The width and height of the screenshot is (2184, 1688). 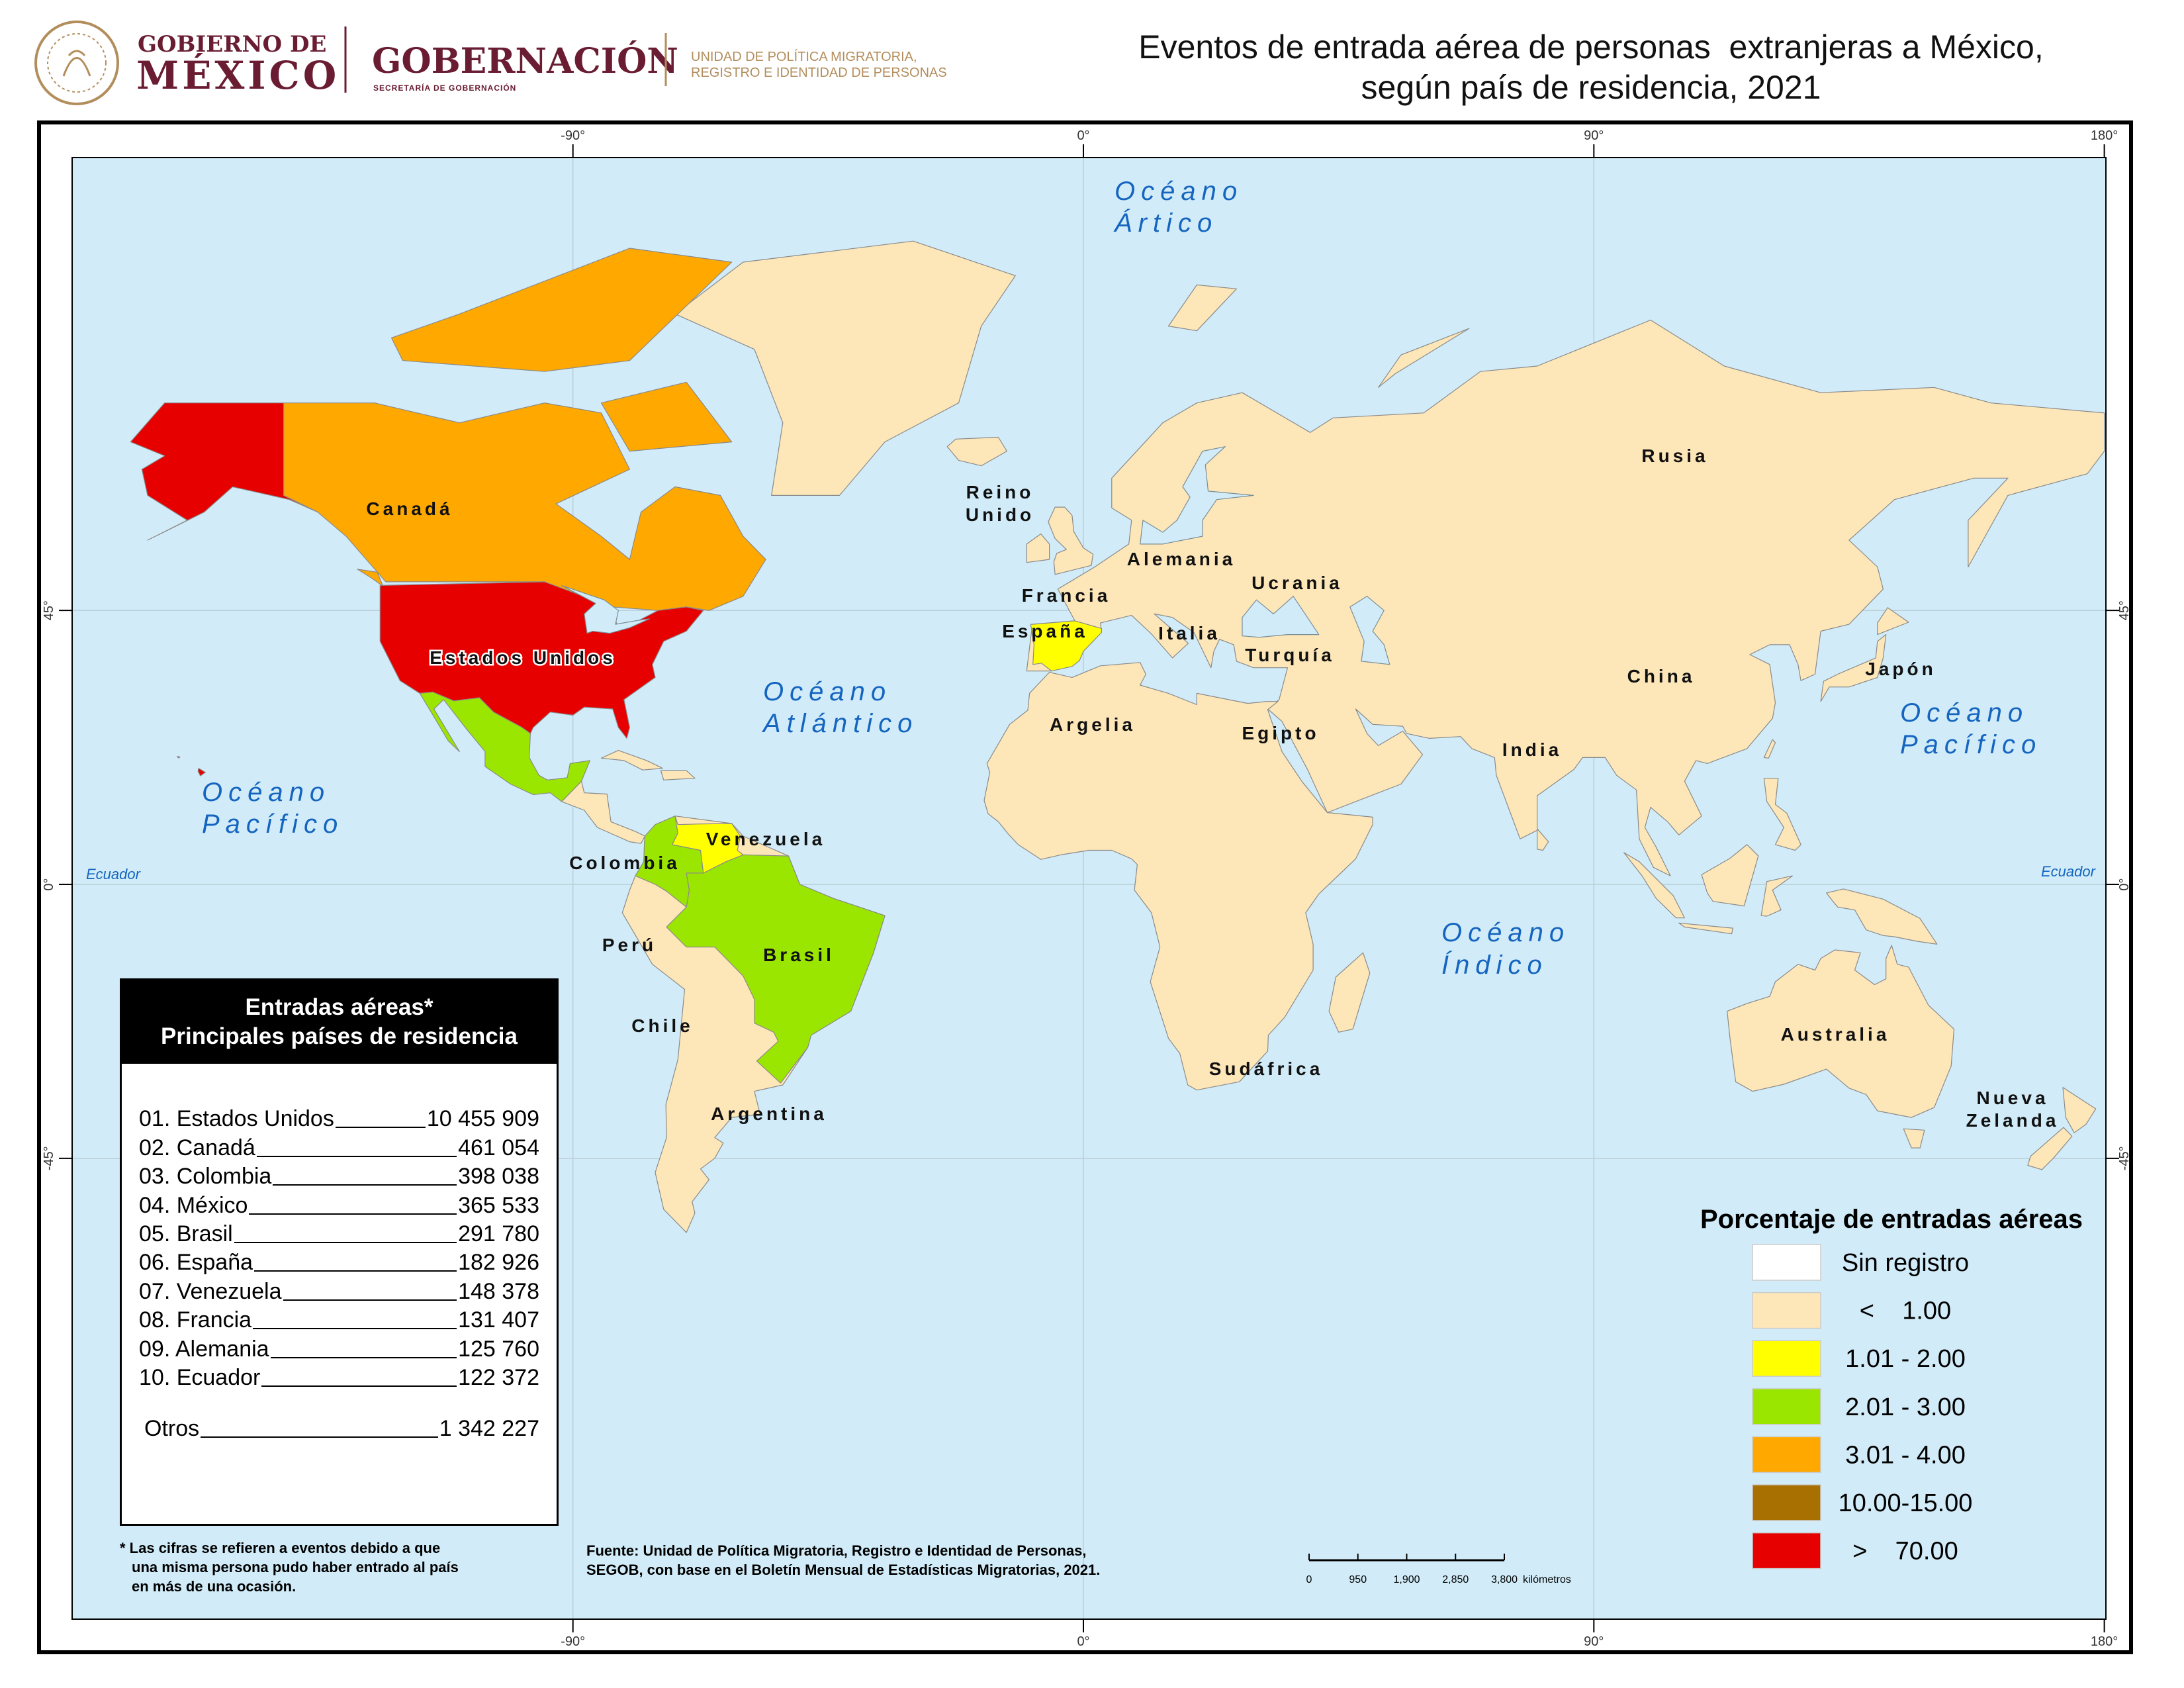 I want to click on legend-label: > 70.00, so click(x=1905, y=1552).